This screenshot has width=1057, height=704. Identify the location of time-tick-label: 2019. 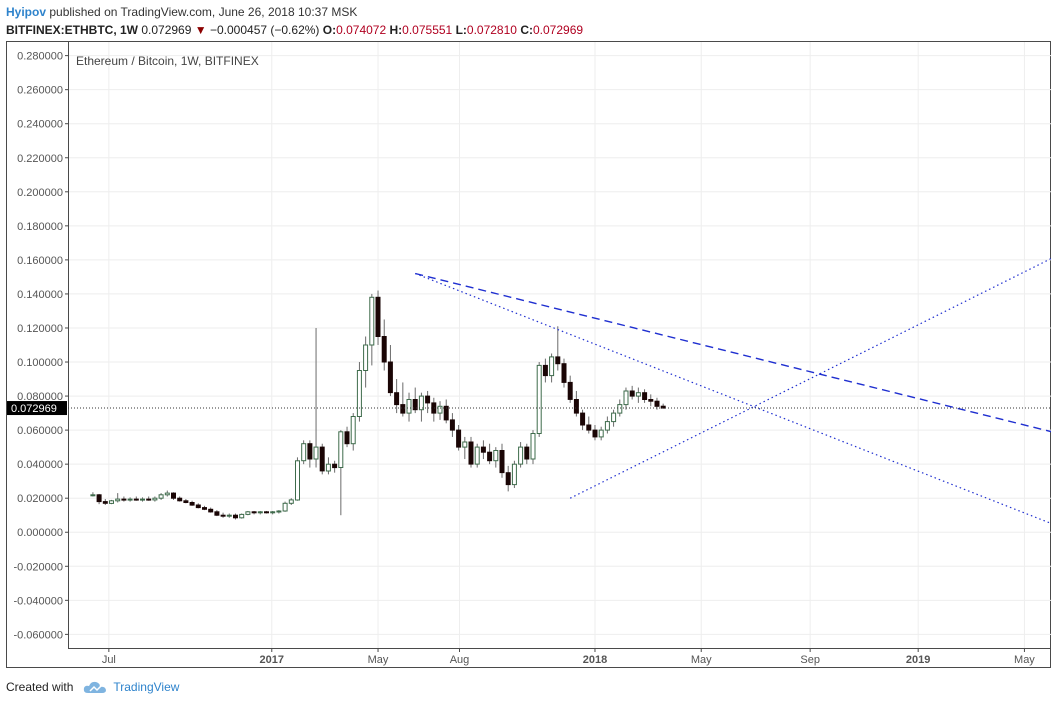
(918, 660).